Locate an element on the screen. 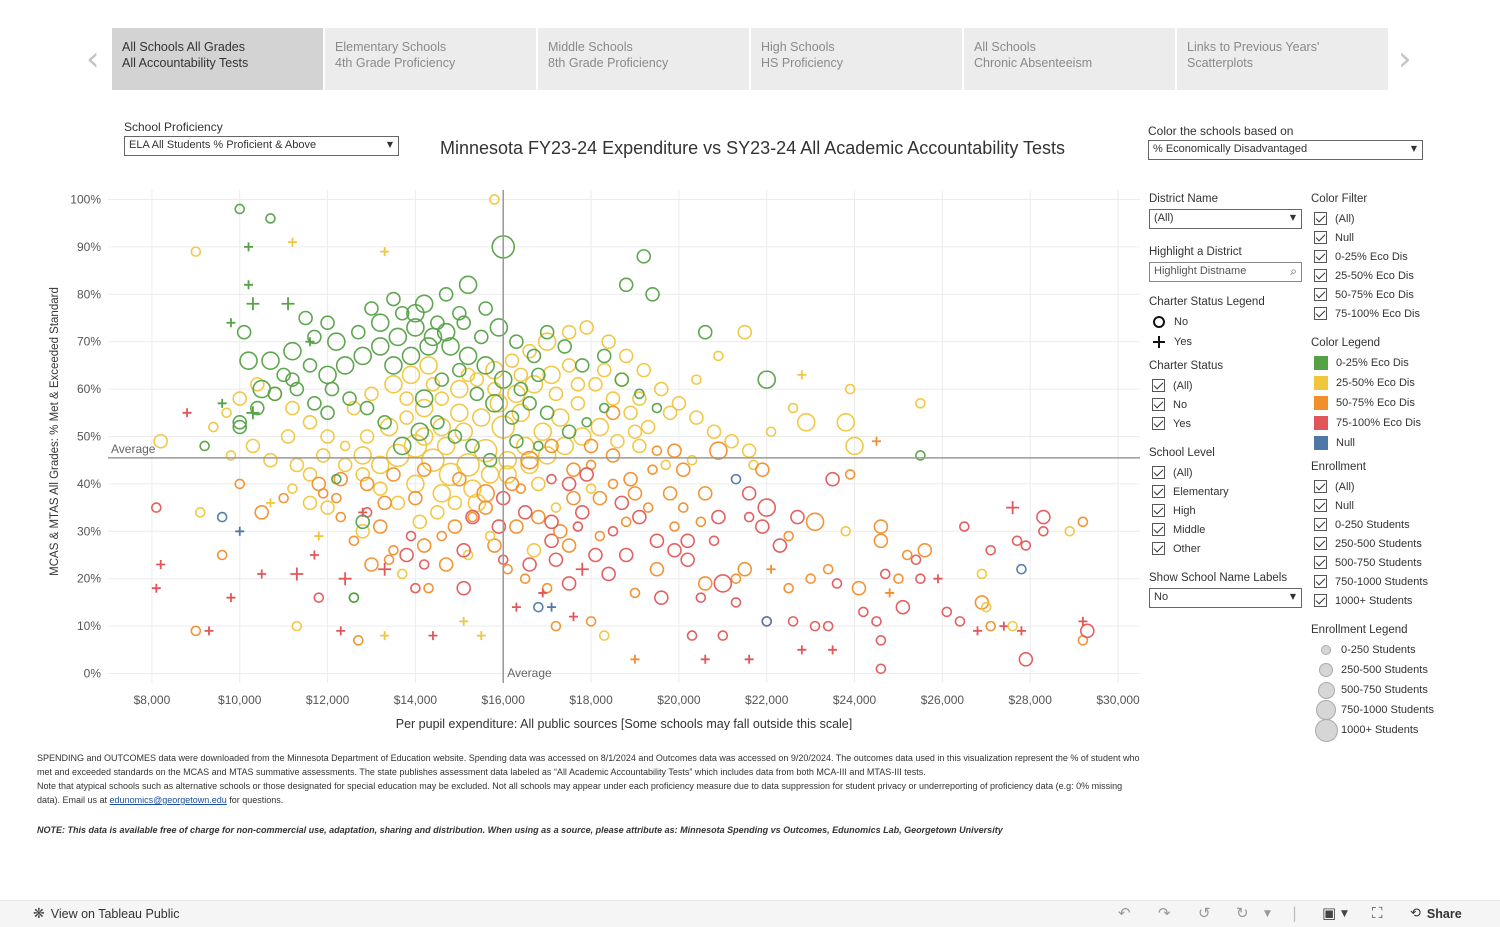 This screenshot has height=927, width=1500. tab-elementary: Elementary Schools 4th Grade Proficiency is located at coordinates (430, 59).